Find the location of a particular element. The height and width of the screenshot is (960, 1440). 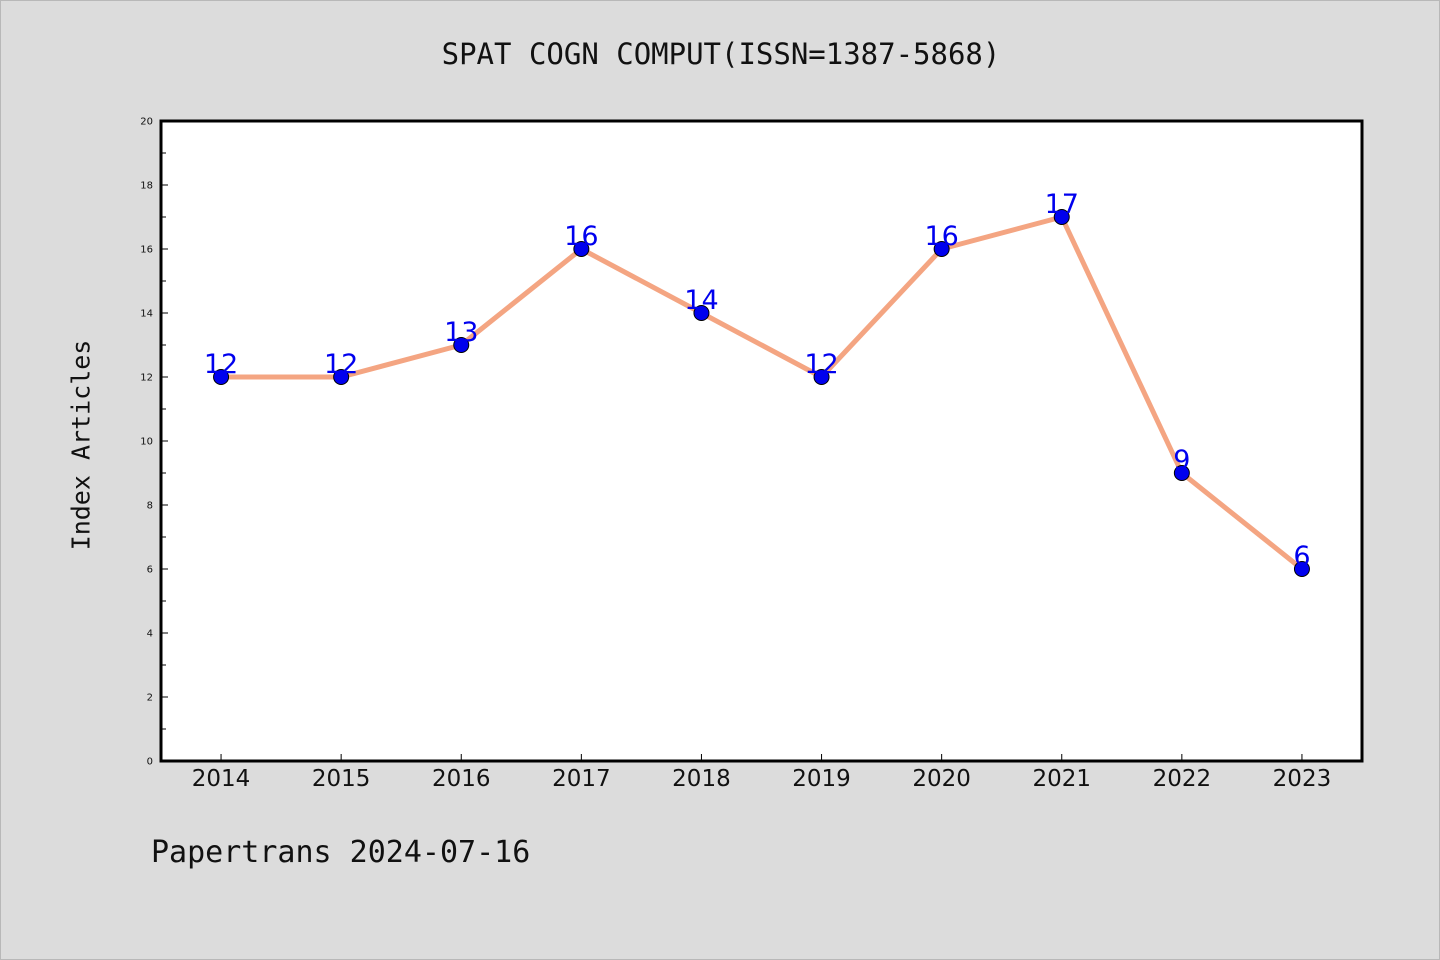

data-label: 14 is located at coordinates (701, 300).